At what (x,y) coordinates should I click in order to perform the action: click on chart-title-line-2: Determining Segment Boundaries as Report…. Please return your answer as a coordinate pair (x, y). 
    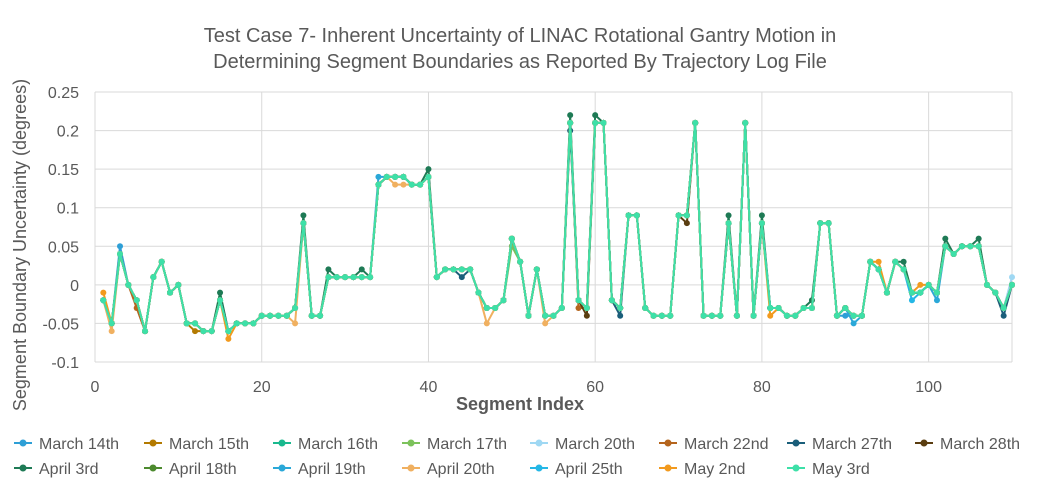
    Looking at the image, I should click on (520, 62).